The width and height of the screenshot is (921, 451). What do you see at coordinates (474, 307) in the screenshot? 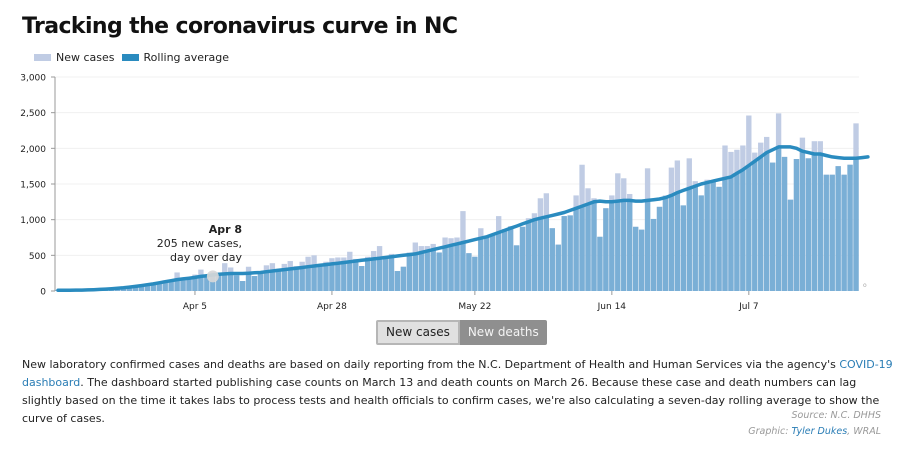
I see `x-tick-label: May 22` at bounding box center [474, 307].